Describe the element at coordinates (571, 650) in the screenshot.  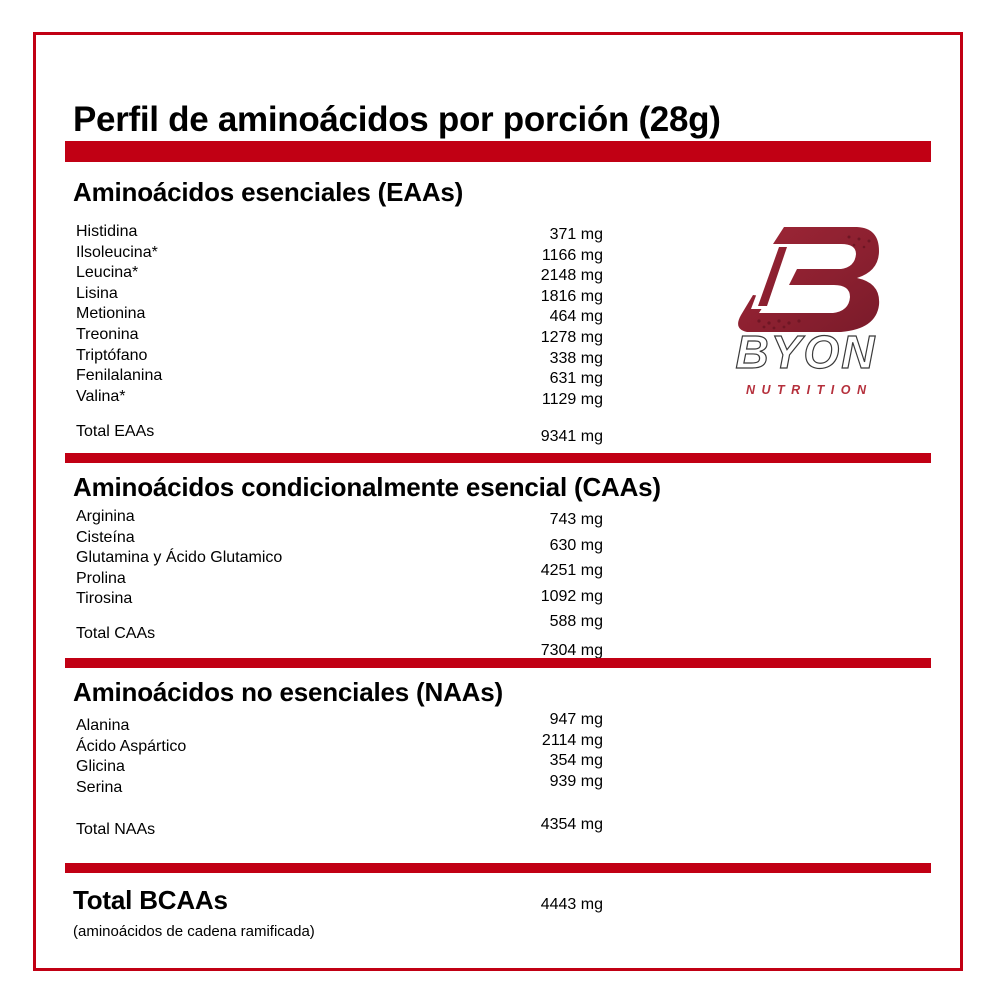
I see `total-value-caas: 7304 mg` at that location.